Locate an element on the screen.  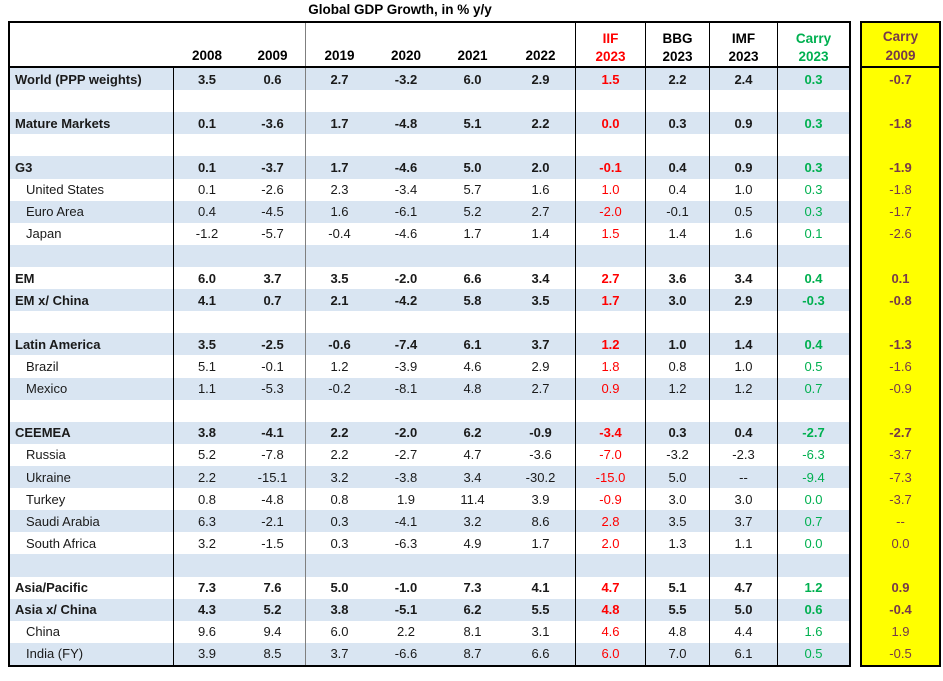
row-label: United States is located at coordinates (92, 189).